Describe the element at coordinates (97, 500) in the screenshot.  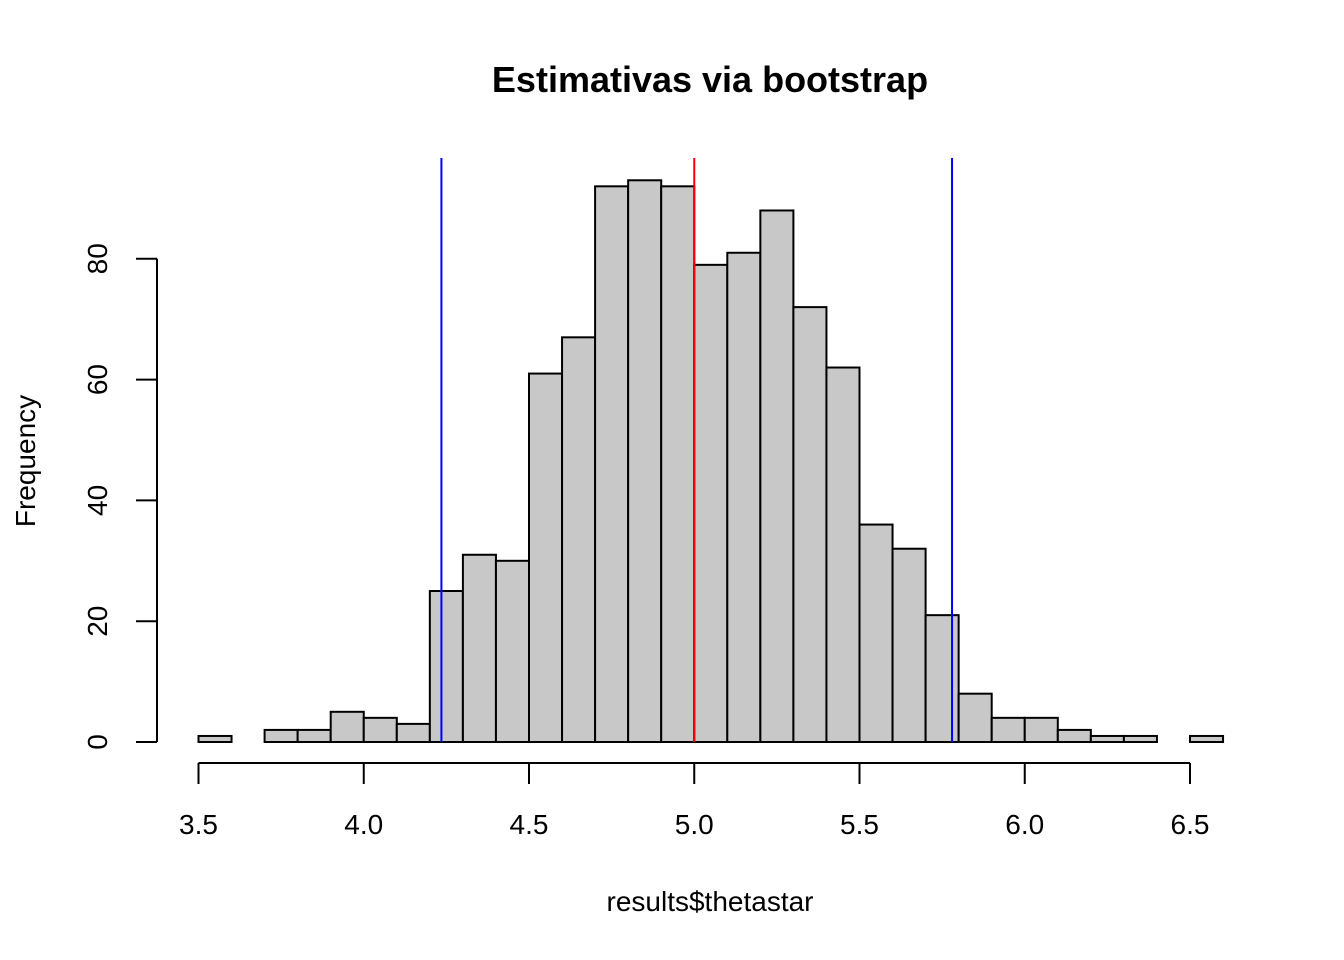
I see `y-tick-label: 40` at that location.